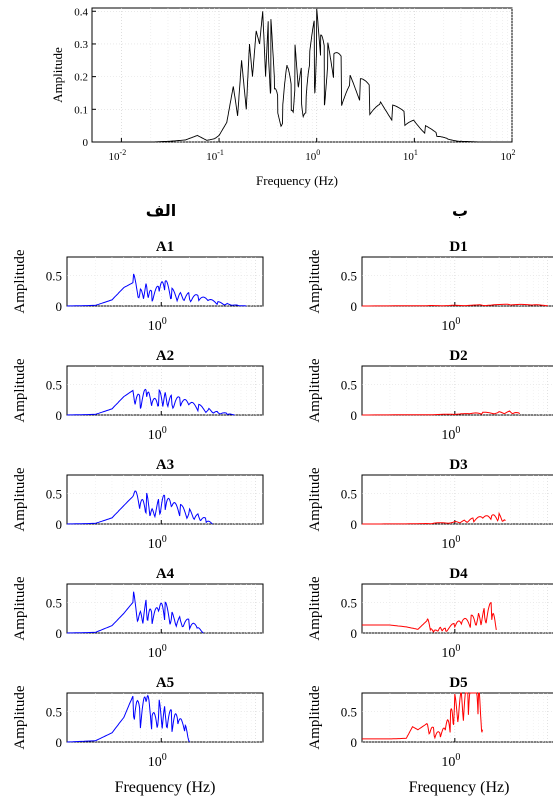 The image size is (553, 803). Describe the element at coordinates (165, 574) in the screenshot. I see `panel-title: A4` at that location.